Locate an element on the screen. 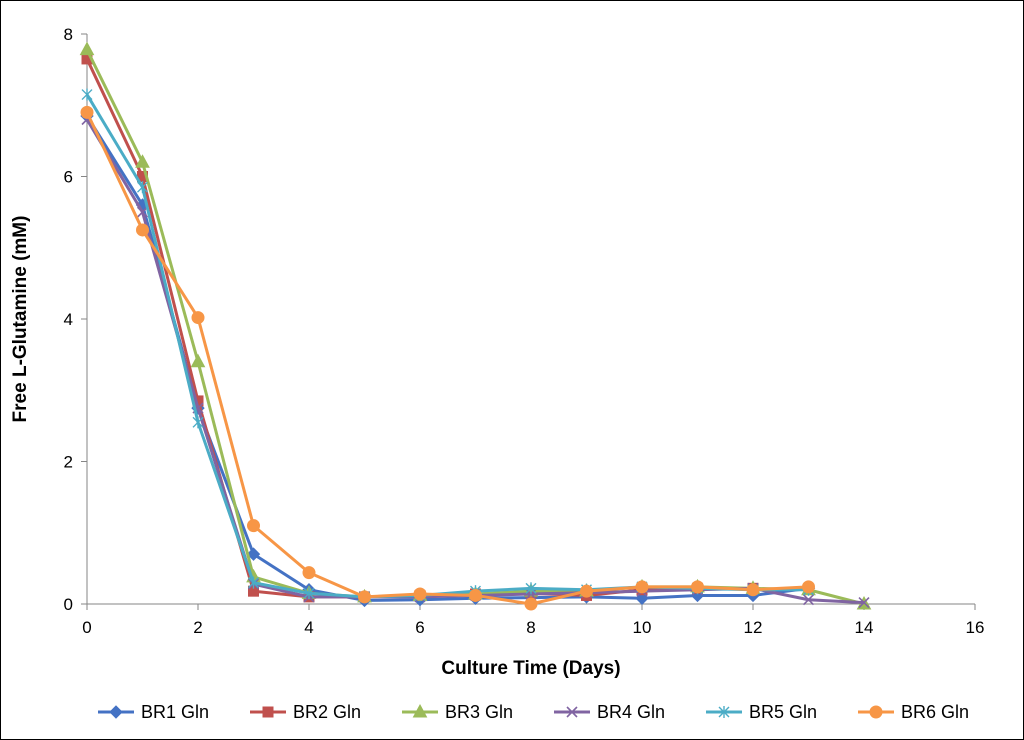 The image size is (1024, 740). legend-item-br2-gln: BR2 Gln is located at coordinates (305, 712).